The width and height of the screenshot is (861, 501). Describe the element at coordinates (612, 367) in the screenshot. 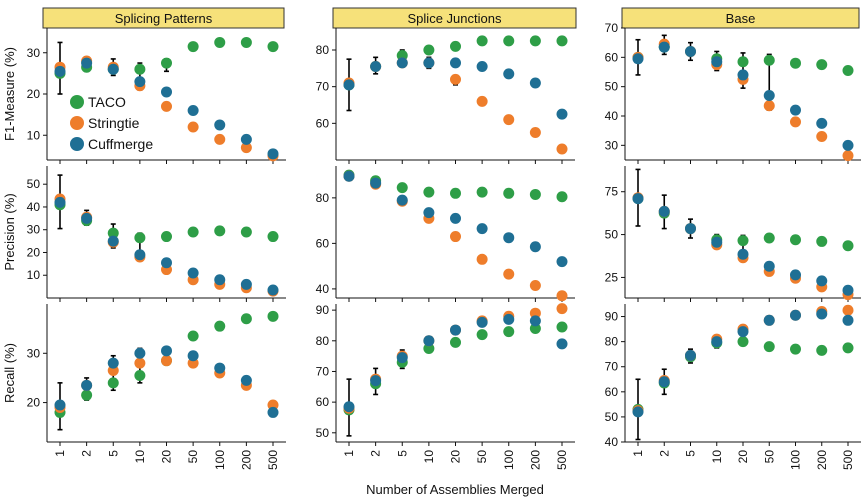

I see `y-tick-label: 70` at that location.